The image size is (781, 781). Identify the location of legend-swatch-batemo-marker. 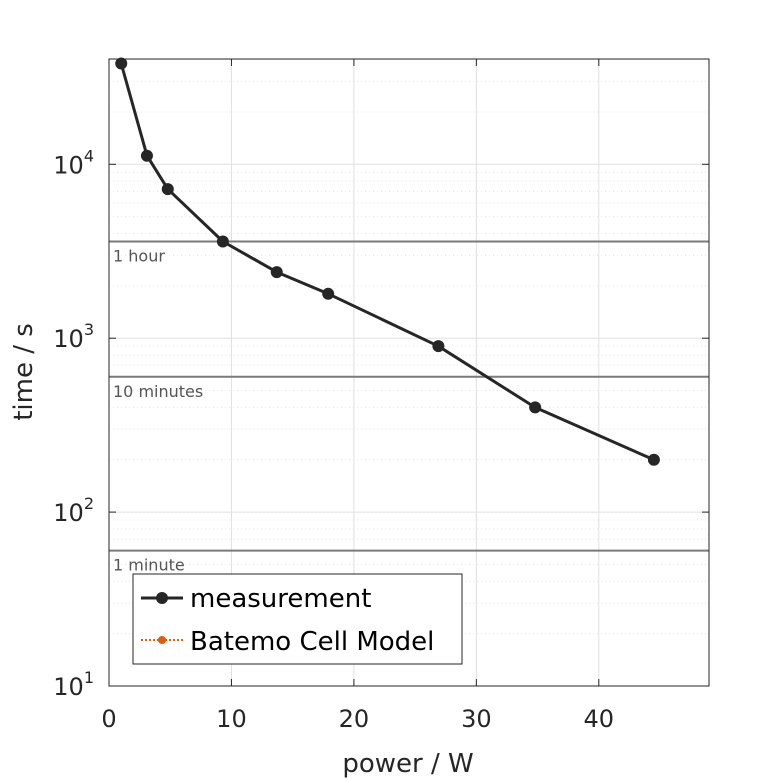
(162, 640).